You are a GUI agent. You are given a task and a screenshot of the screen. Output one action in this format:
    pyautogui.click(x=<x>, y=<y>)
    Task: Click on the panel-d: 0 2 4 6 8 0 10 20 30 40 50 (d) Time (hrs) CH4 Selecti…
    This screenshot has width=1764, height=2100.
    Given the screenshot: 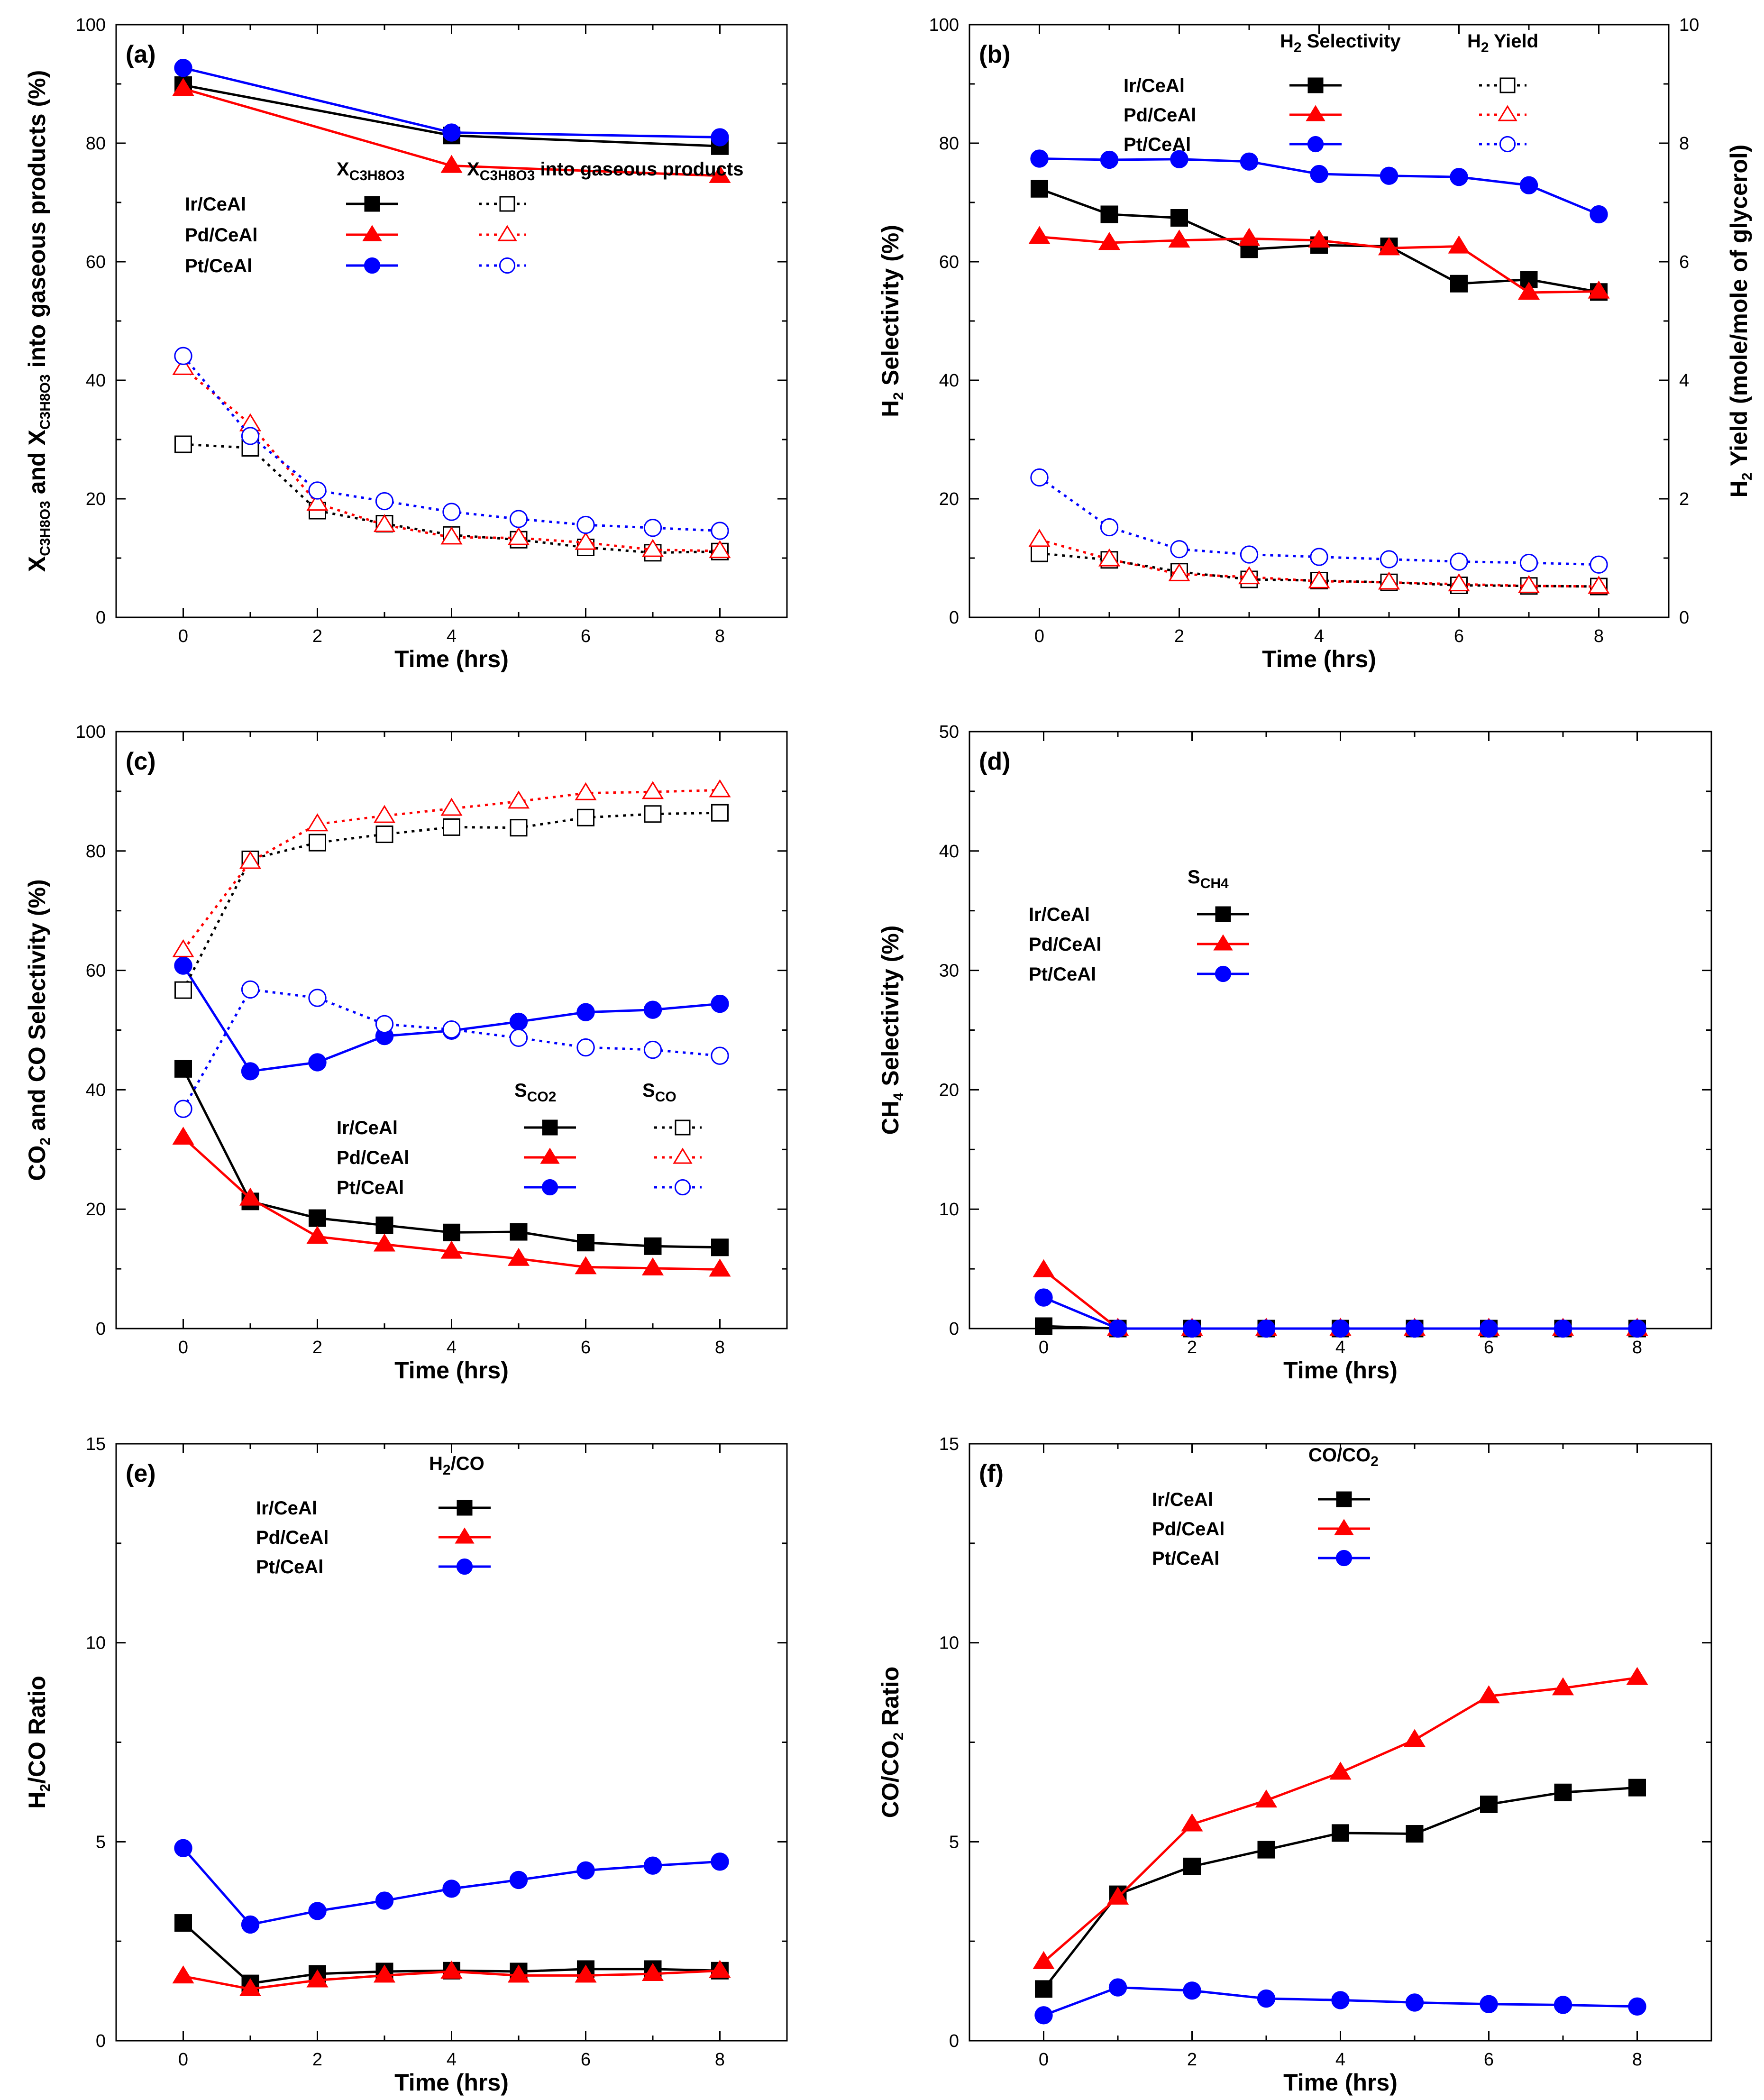 What is the action you would take?
    pyautogui.click(x=1294, y=1053)
    